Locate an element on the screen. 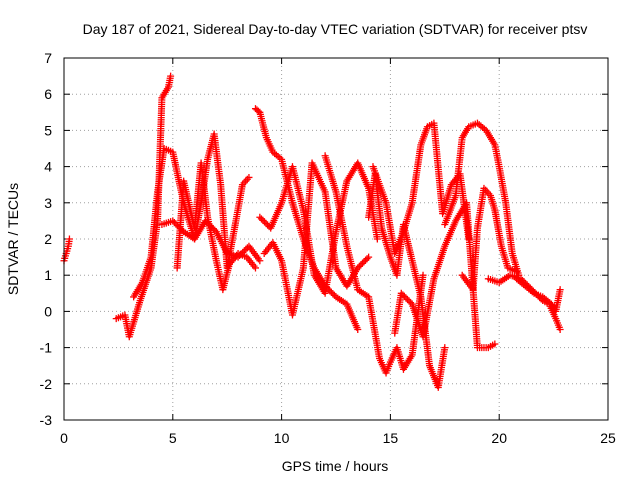 This screenshot has width=640, height=480. y-tick-label: 3 is located at coordinates (48, 203).